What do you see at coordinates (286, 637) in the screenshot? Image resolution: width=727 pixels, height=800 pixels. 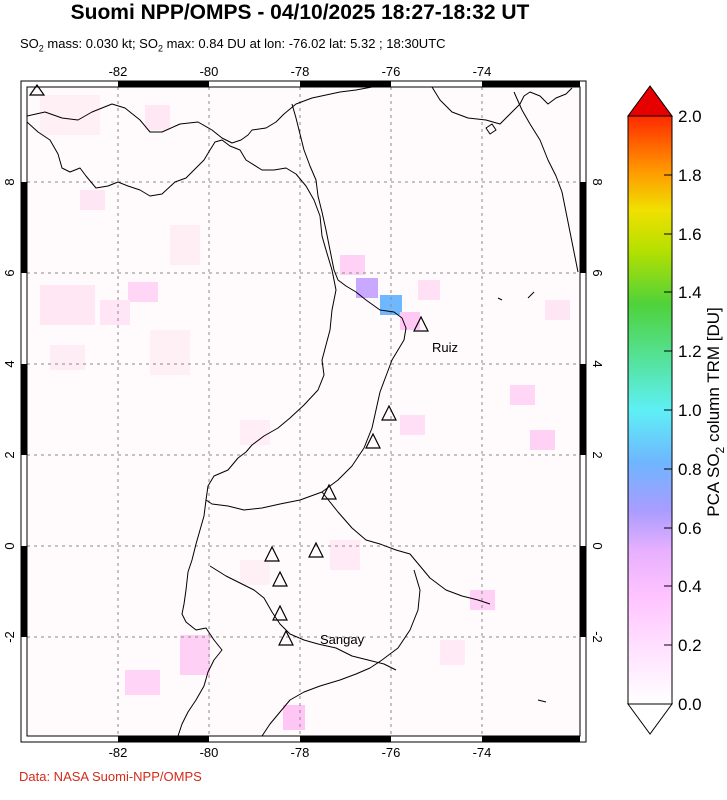 I see `volcano-marker-sangay` at bounding box center [286, 637].